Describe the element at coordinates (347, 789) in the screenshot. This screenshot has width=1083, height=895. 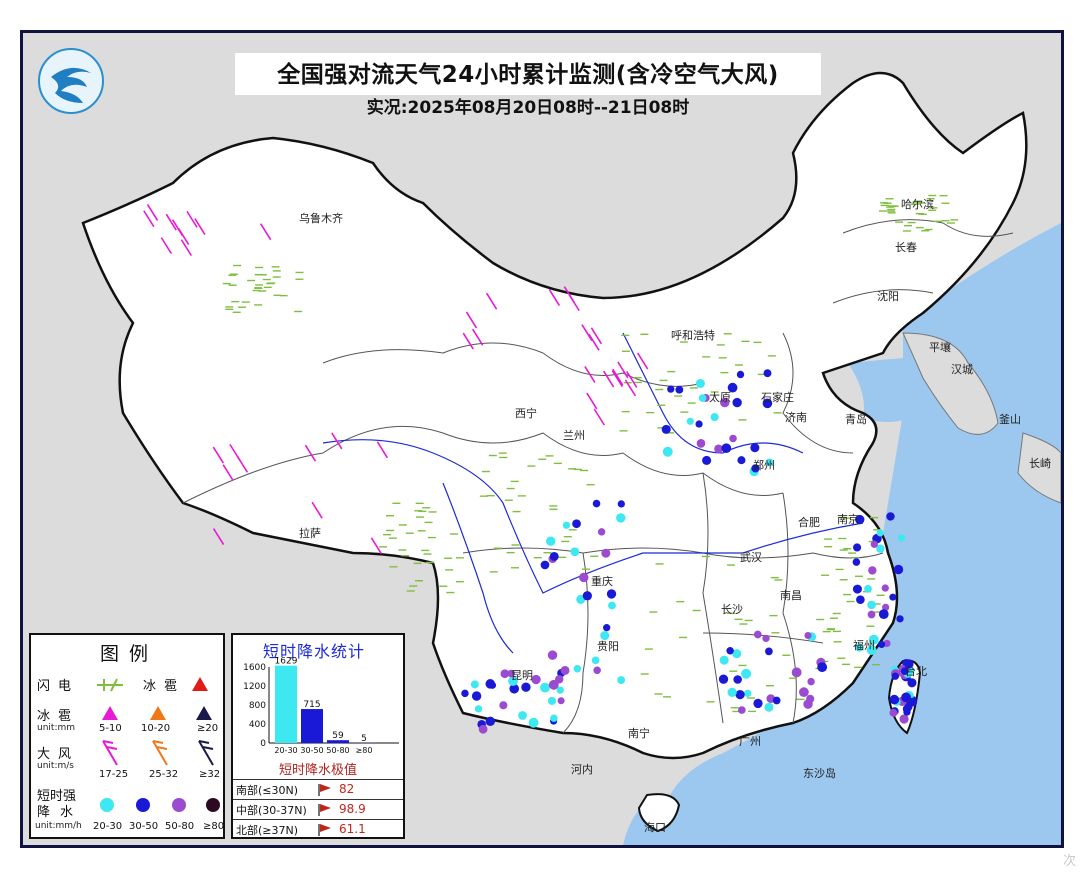
I see `extreme-value: 82` at that location.